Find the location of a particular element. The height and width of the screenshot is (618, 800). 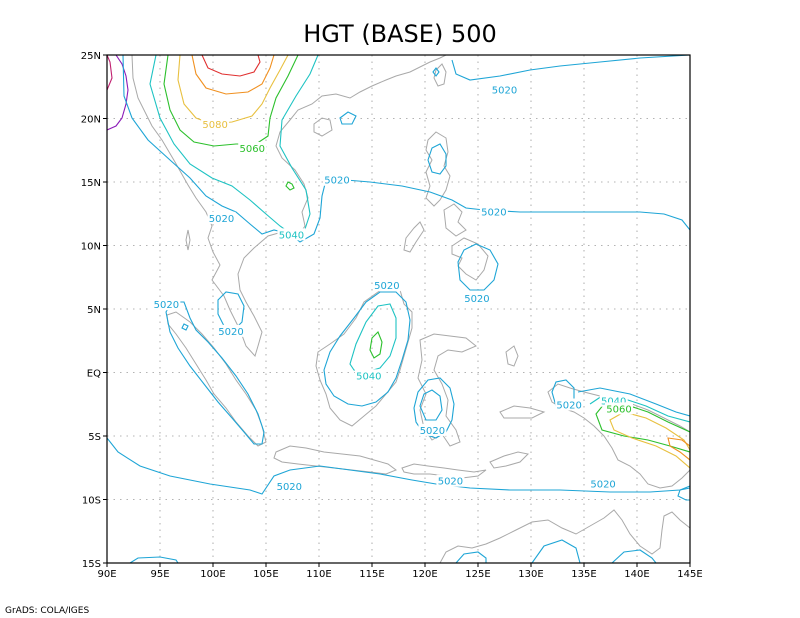

contour-5020-newguinea is located at coordinates (633, 402).